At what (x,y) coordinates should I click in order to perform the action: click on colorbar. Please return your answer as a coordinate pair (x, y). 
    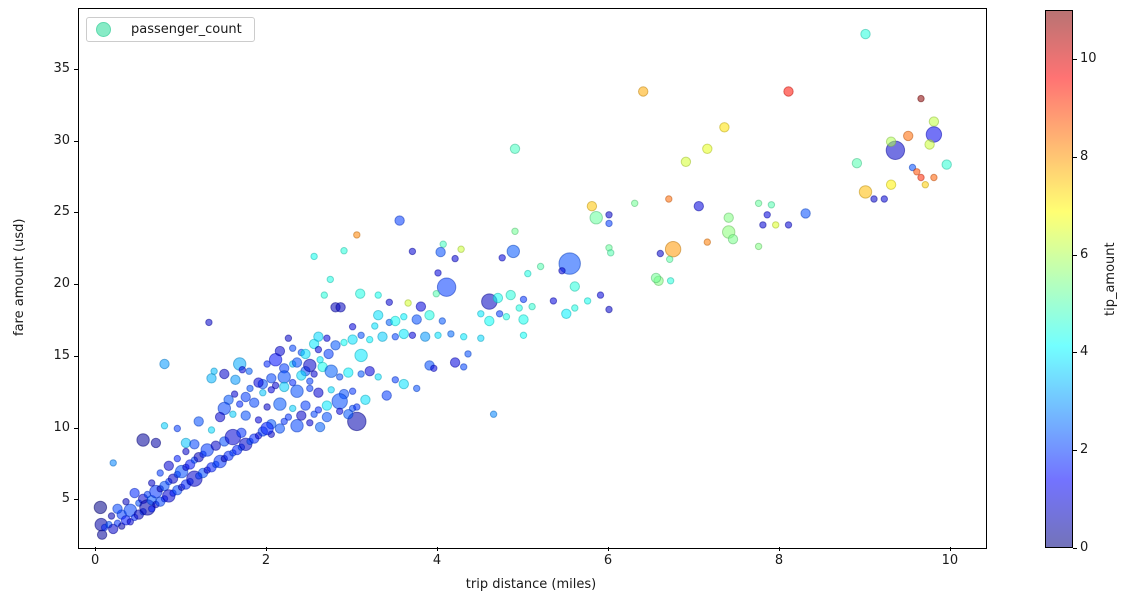
    Looking at the image, I should click on (1059, 279).